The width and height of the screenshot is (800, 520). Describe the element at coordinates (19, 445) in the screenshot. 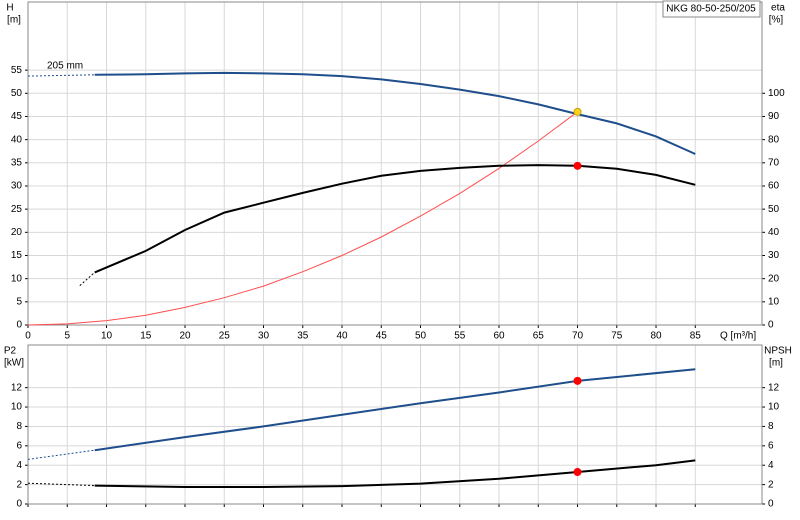

I see `y-tick-label: 6` at that location.